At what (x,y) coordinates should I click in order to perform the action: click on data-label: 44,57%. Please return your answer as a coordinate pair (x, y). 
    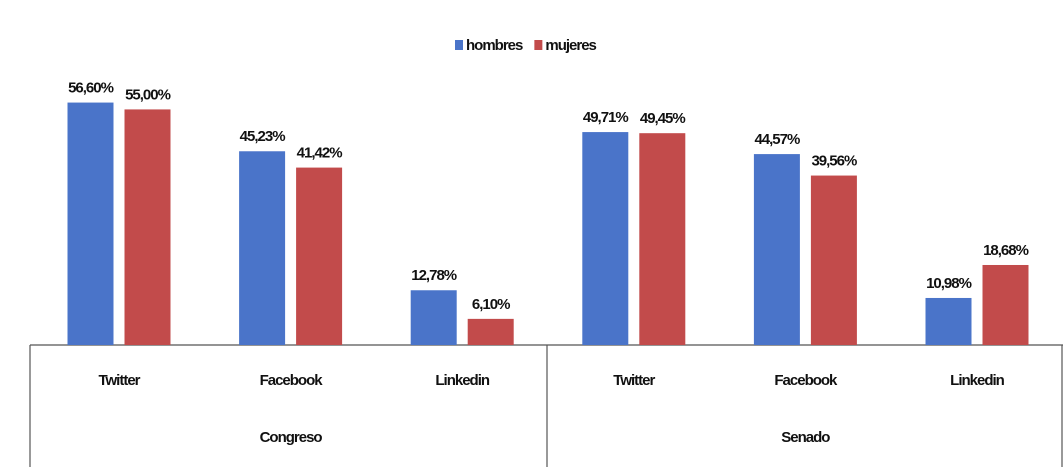
    Looking at the image, I should click on (777, 139).